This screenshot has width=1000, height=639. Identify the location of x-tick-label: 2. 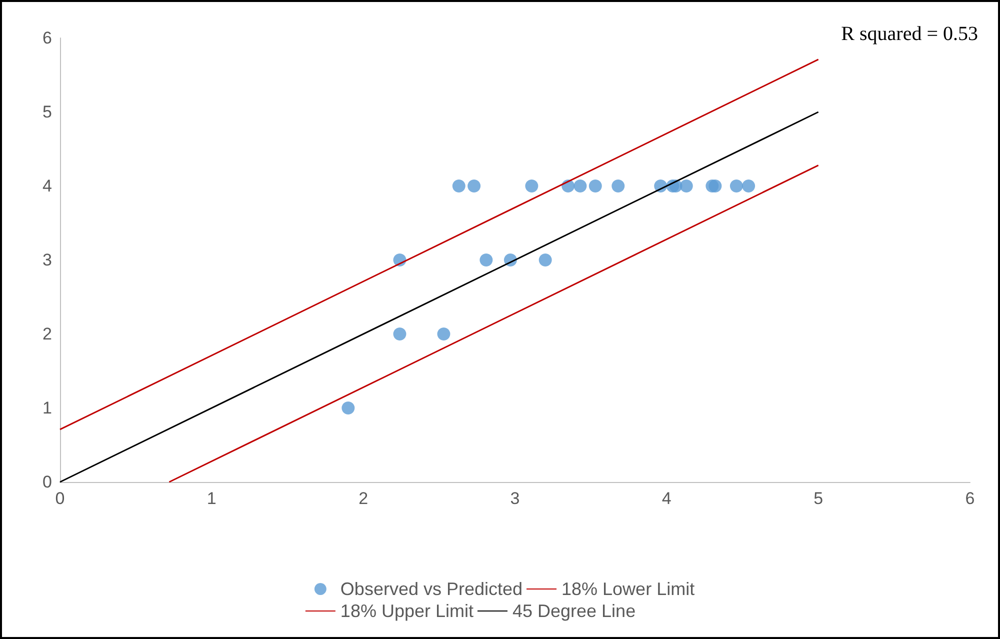
(363, 498).